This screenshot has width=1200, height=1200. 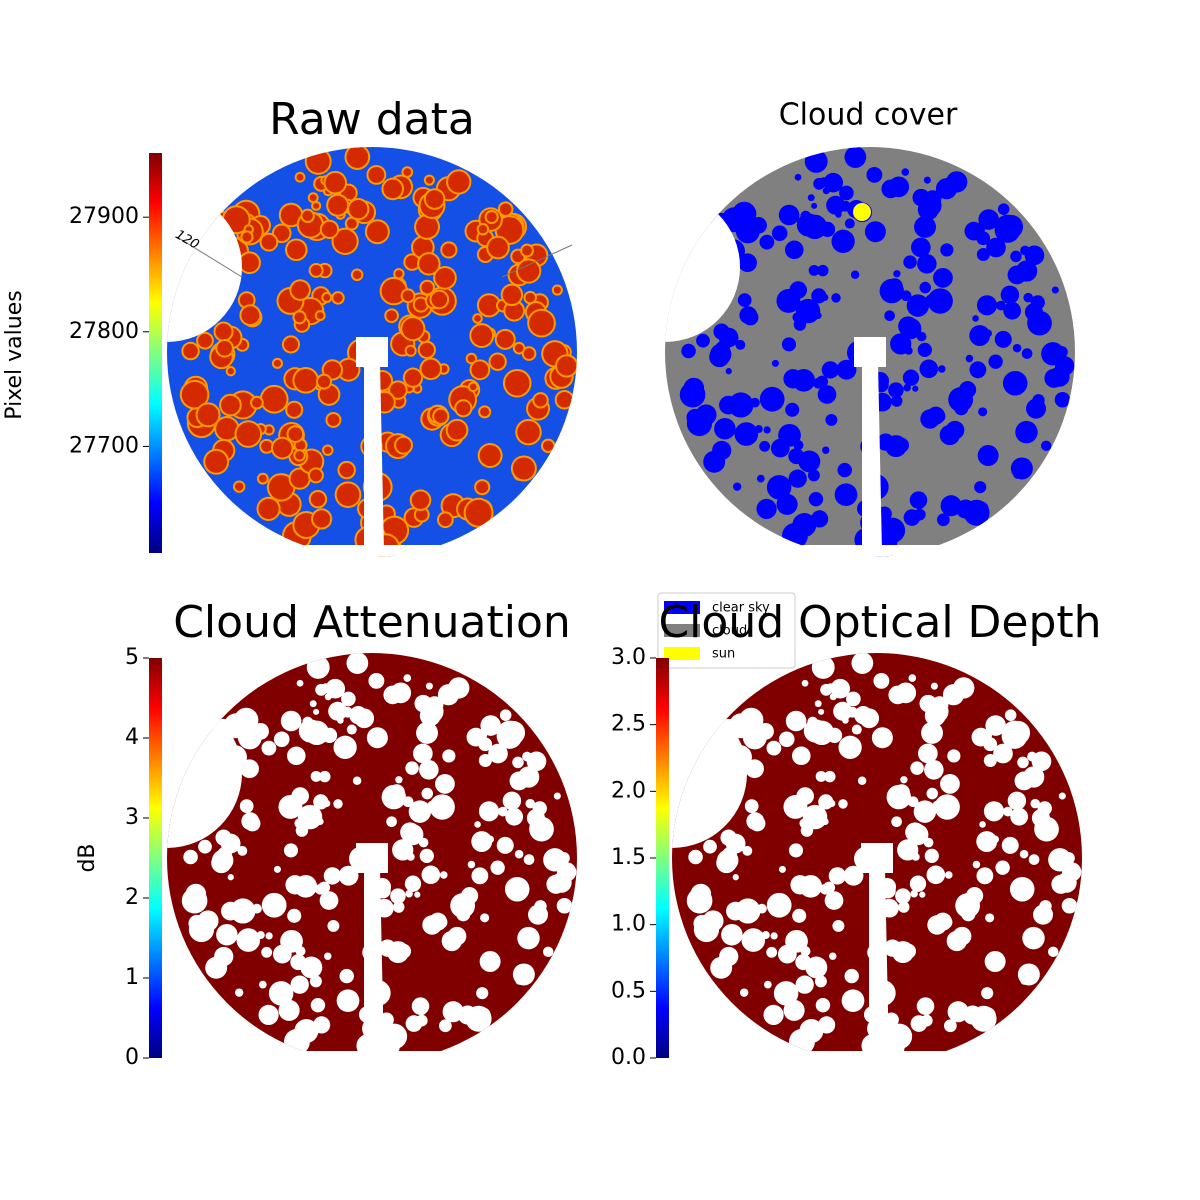 What do you see at coordinates (132, 1057) in the screenshot?
I see `colorbar-tick-label: 0` at bounding box center [132, 1057].